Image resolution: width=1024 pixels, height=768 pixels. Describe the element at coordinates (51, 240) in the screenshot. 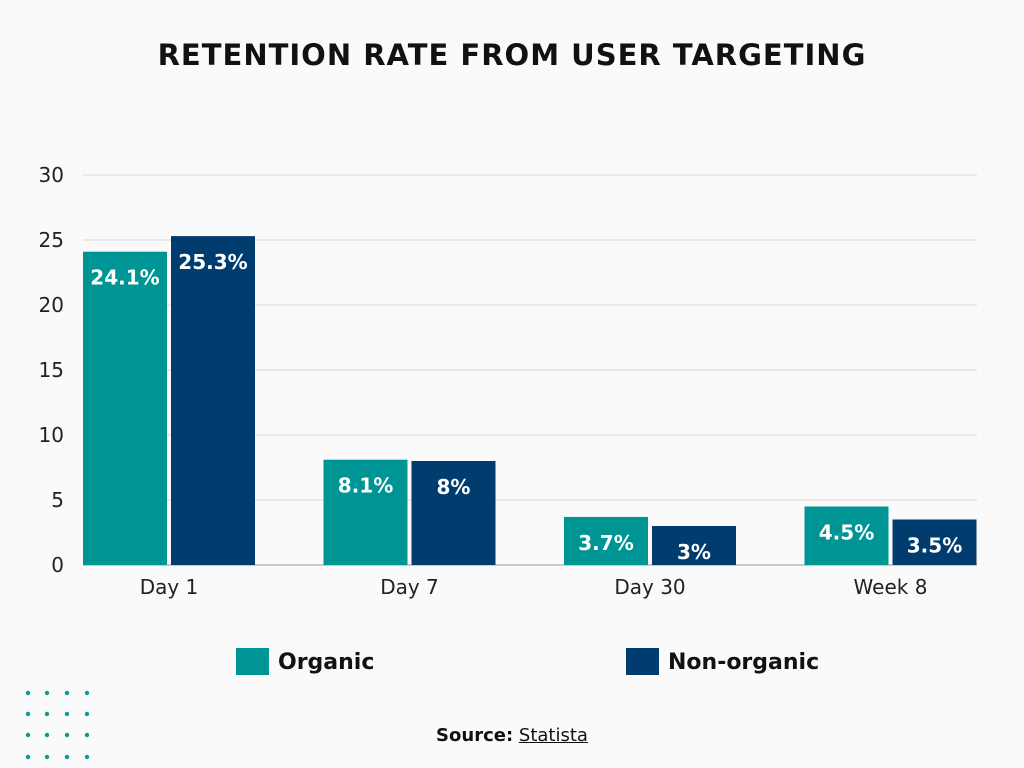

I see `y-tick-label: 25` at that location.